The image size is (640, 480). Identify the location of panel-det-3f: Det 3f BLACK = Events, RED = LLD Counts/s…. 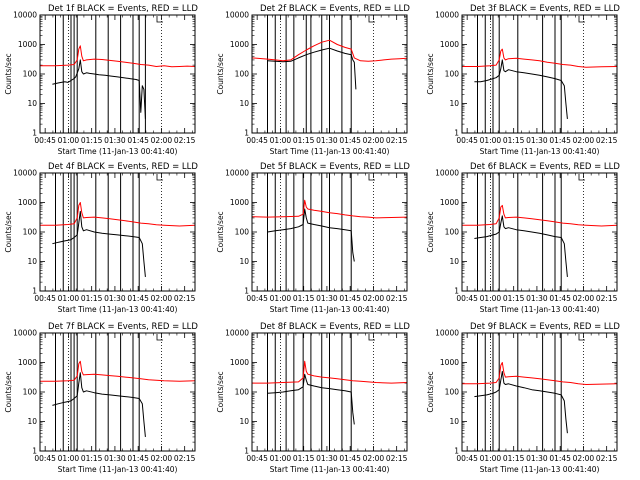
(523, 80).